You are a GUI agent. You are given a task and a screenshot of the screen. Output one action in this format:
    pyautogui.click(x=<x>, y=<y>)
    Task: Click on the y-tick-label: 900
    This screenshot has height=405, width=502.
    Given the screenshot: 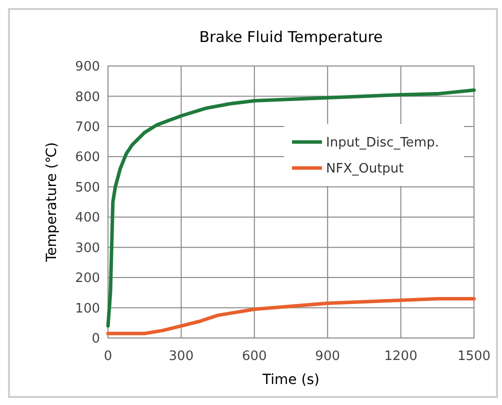 What is the action you would take?
    pyautogui.click(x=87, y=67)
    